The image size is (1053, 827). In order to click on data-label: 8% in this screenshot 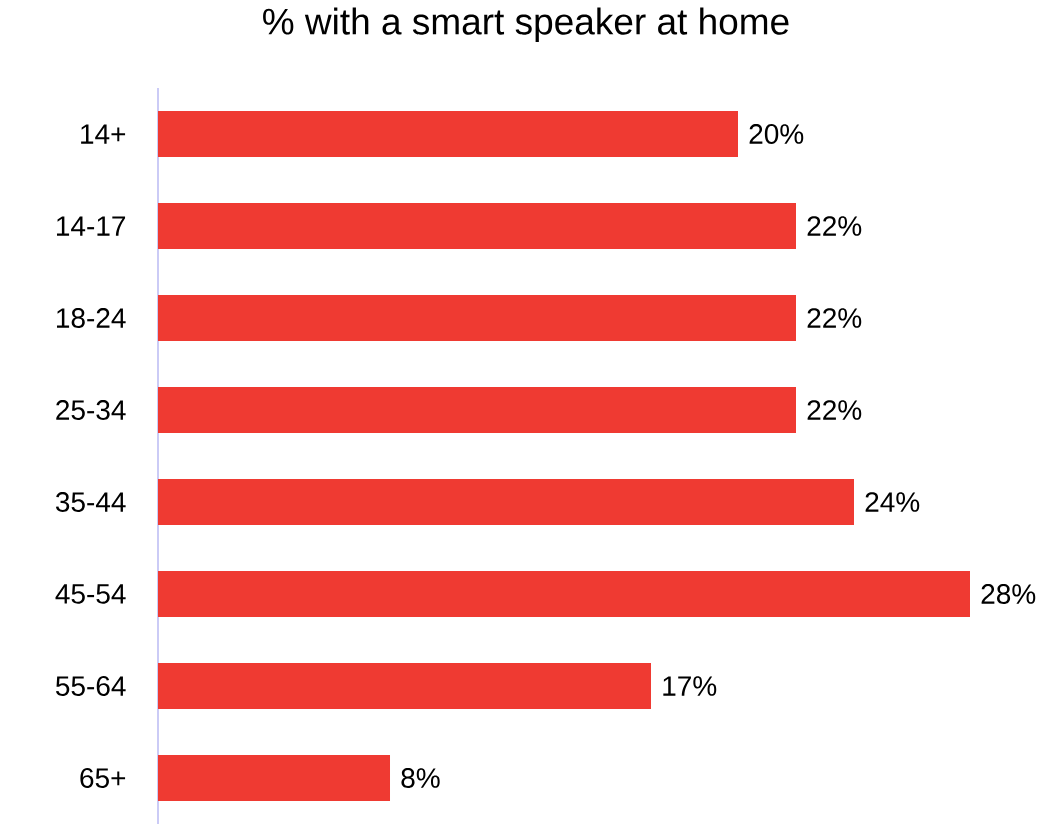, I will do `click(420, 778)`.